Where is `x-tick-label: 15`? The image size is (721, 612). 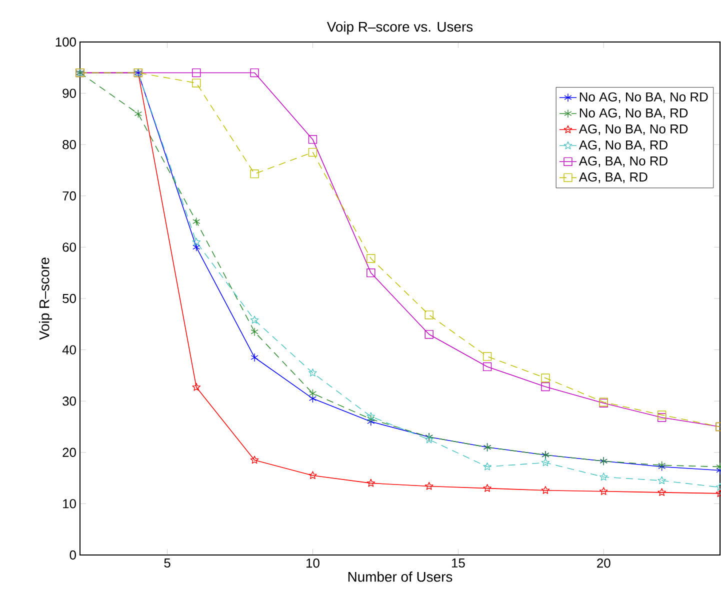 x-tick-label: 15 is located at coordinates (458, 563).